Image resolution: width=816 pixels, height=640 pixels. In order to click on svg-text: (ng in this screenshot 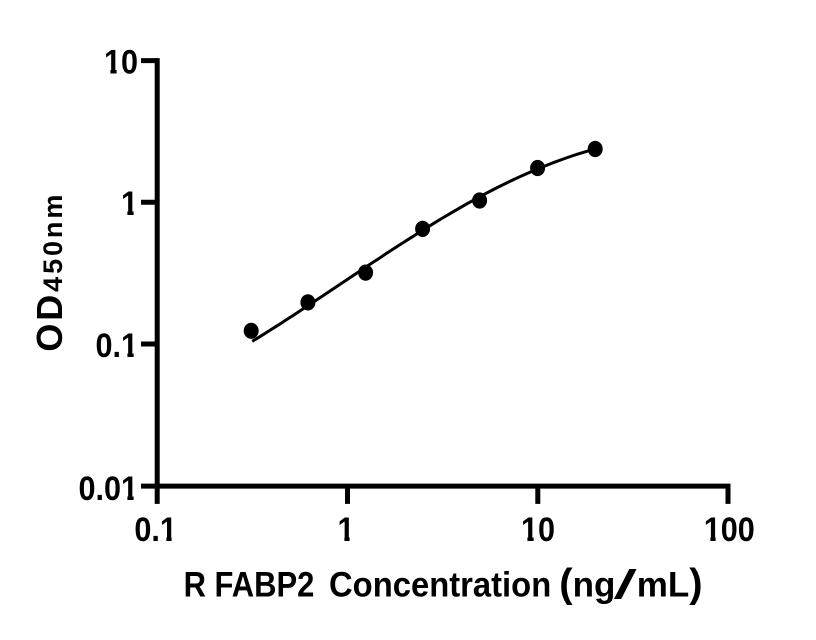, I will do `click(587, 583)`.